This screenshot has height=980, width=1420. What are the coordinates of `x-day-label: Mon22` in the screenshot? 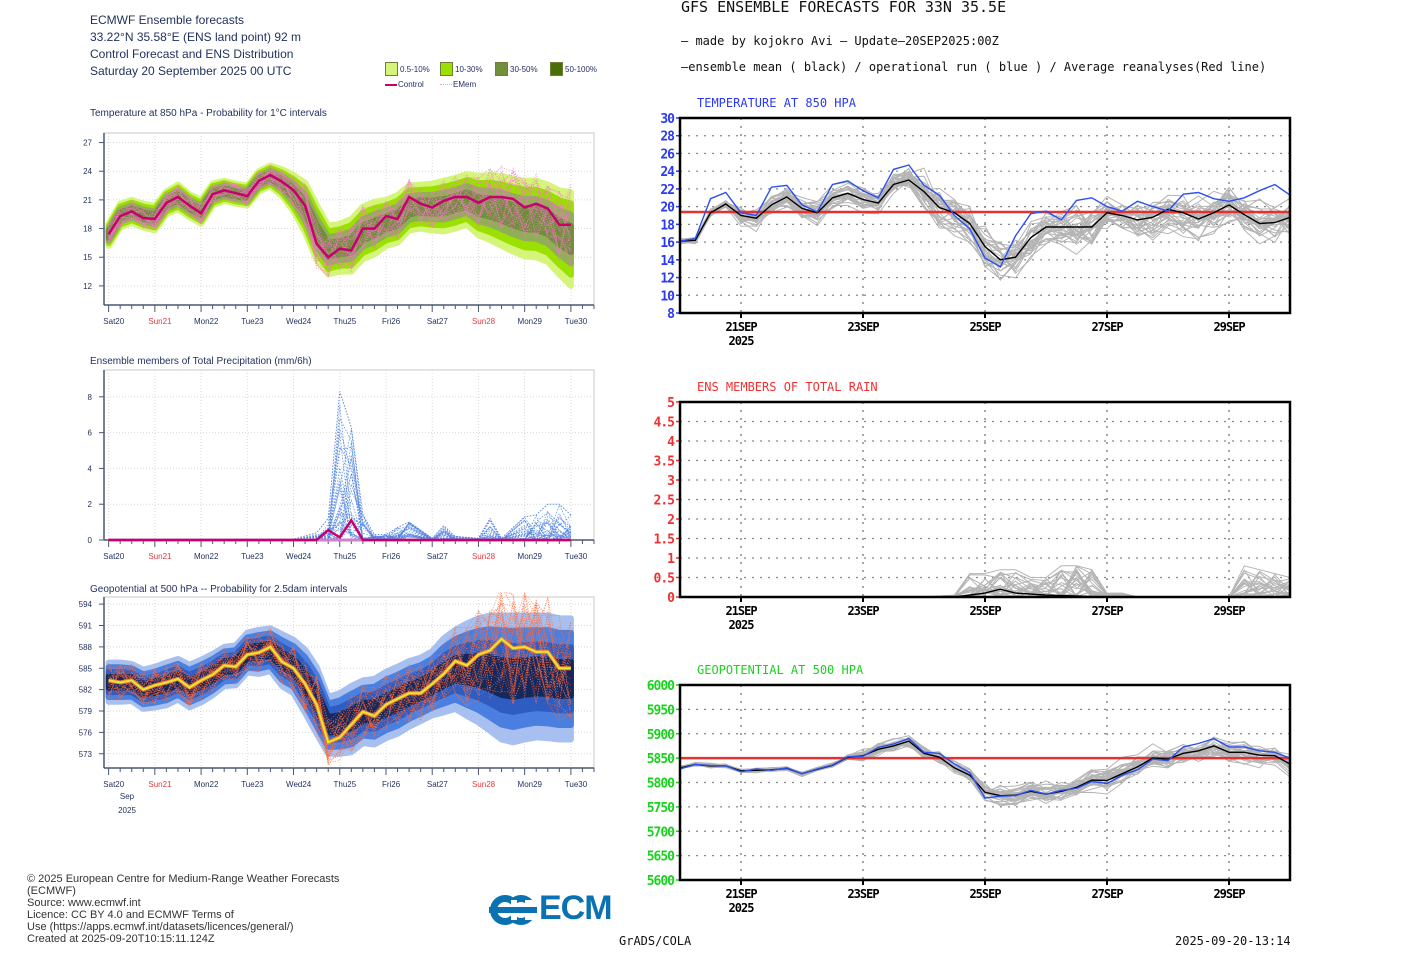 It's located at (206, 321).